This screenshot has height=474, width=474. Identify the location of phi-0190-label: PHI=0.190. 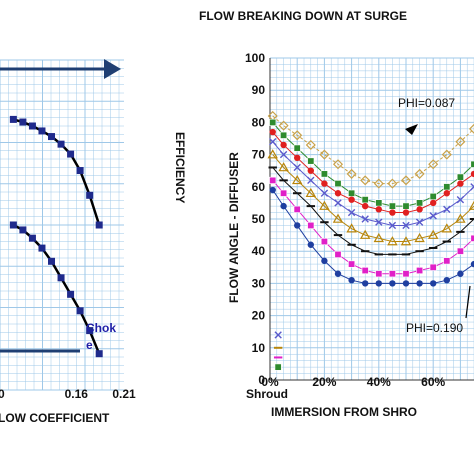
(434, 328).